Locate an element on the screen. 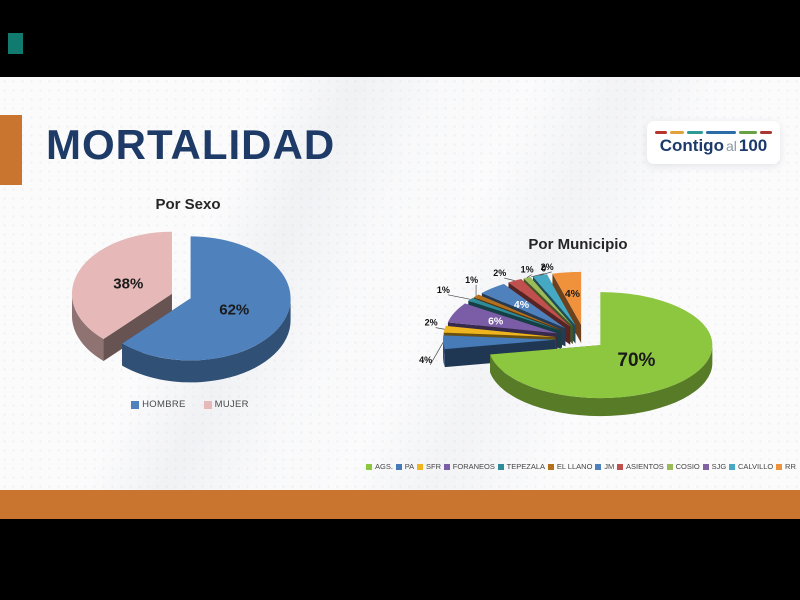 This screenshot has height=600, width=800. legend-item-ags-: AGS. is located at coordinates (379, 466).